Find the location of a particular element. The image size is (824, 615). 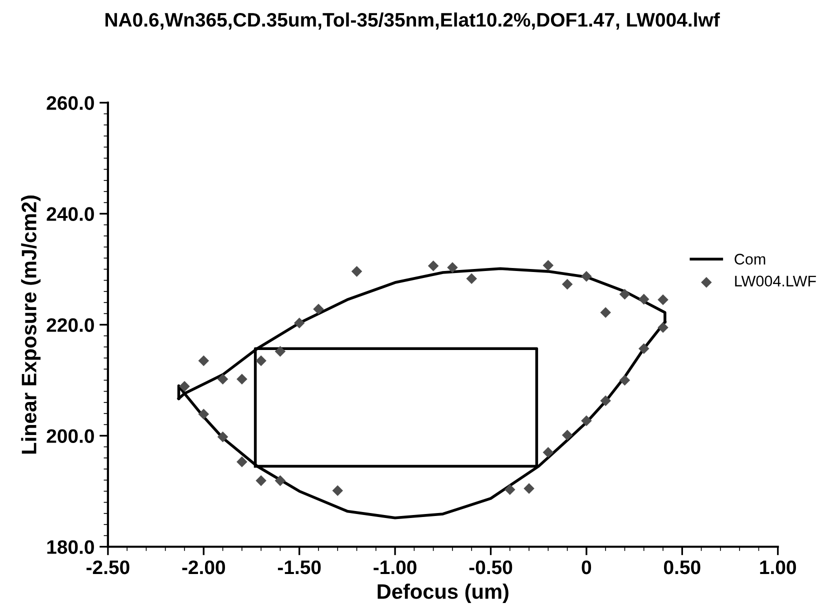

y-tick-label: 180.0 is located at coordinates (70, 547).